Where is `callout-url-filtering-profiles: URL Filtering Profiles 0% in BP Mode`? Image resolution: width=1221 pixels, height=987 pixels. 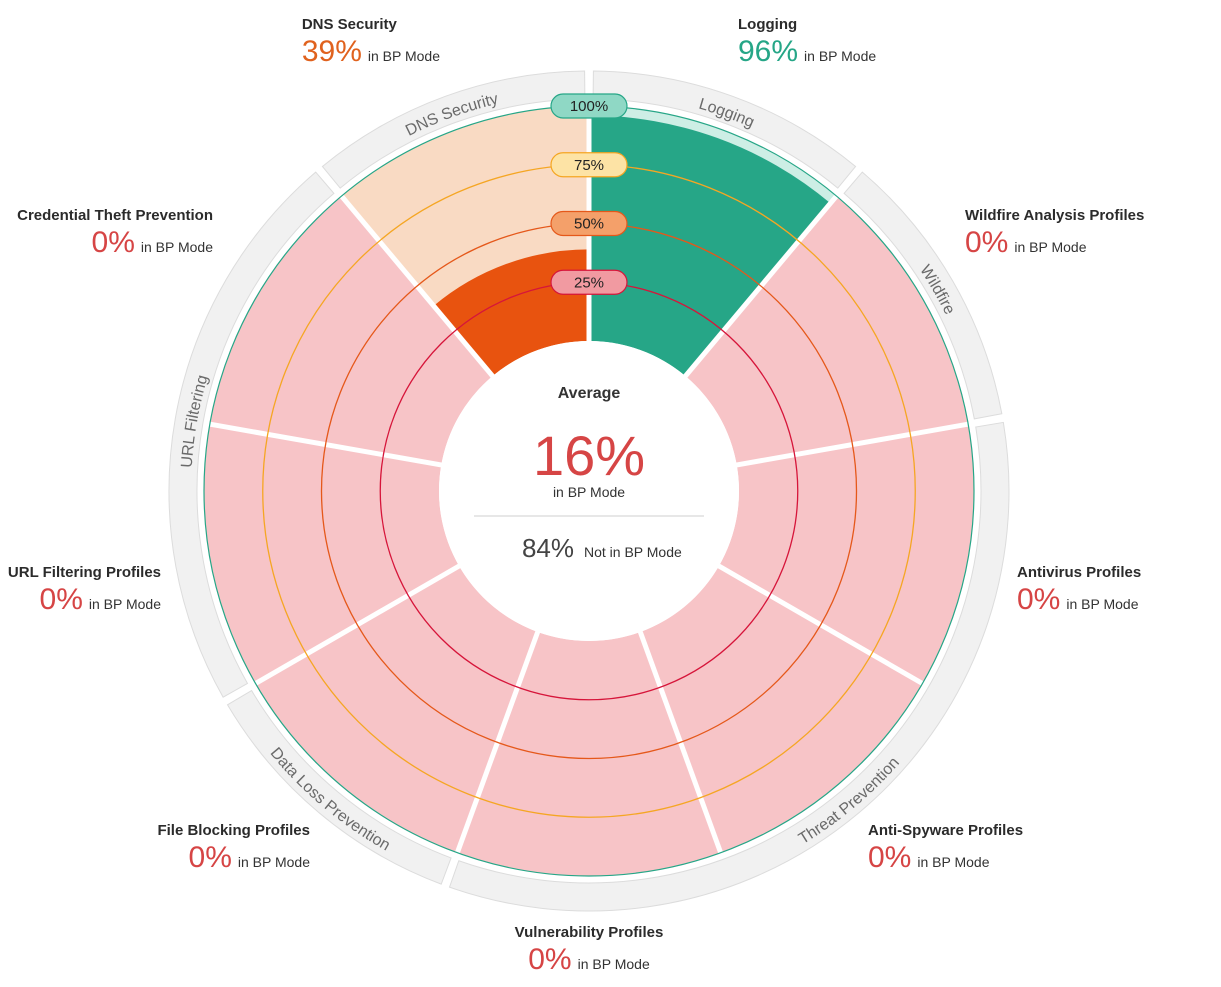
callout-url-filtering-profiles: URL Filtering Profiles 0% in BP Mode is located at coordinates (84, 590).